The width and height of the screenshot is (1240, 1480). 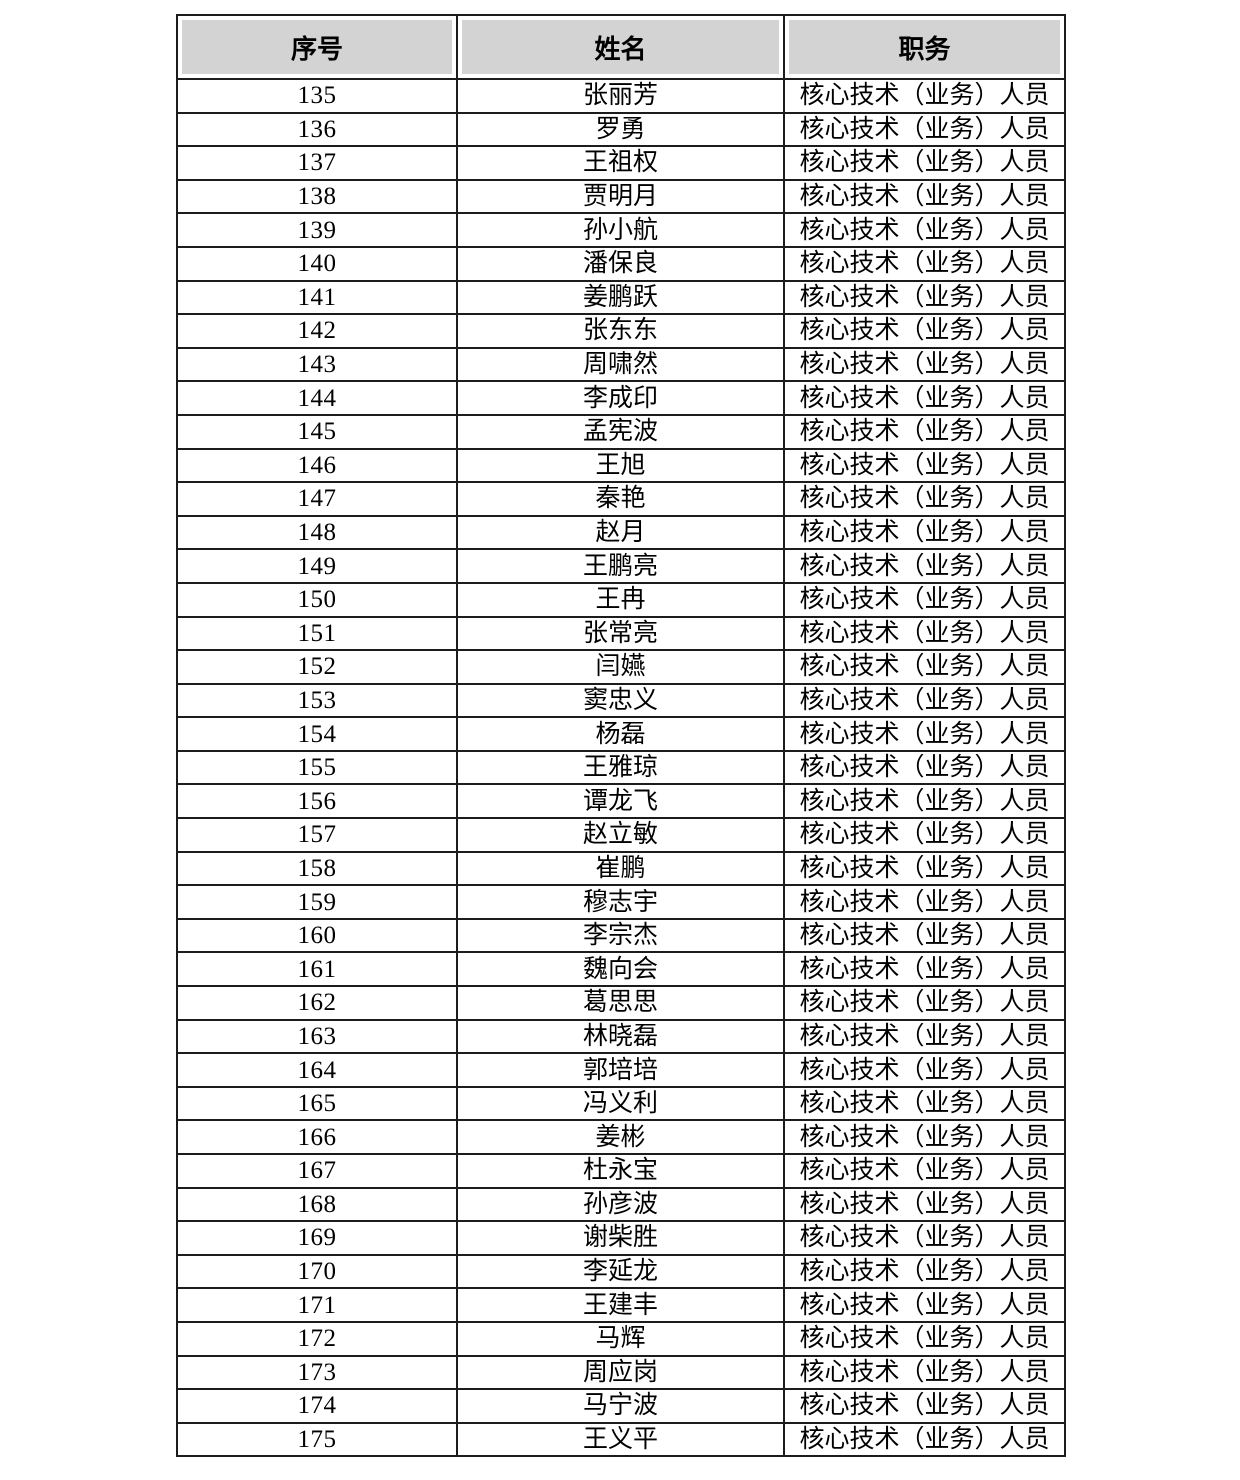 I want to click on name-cell: 李延龙, so click(x=620, y=1271).